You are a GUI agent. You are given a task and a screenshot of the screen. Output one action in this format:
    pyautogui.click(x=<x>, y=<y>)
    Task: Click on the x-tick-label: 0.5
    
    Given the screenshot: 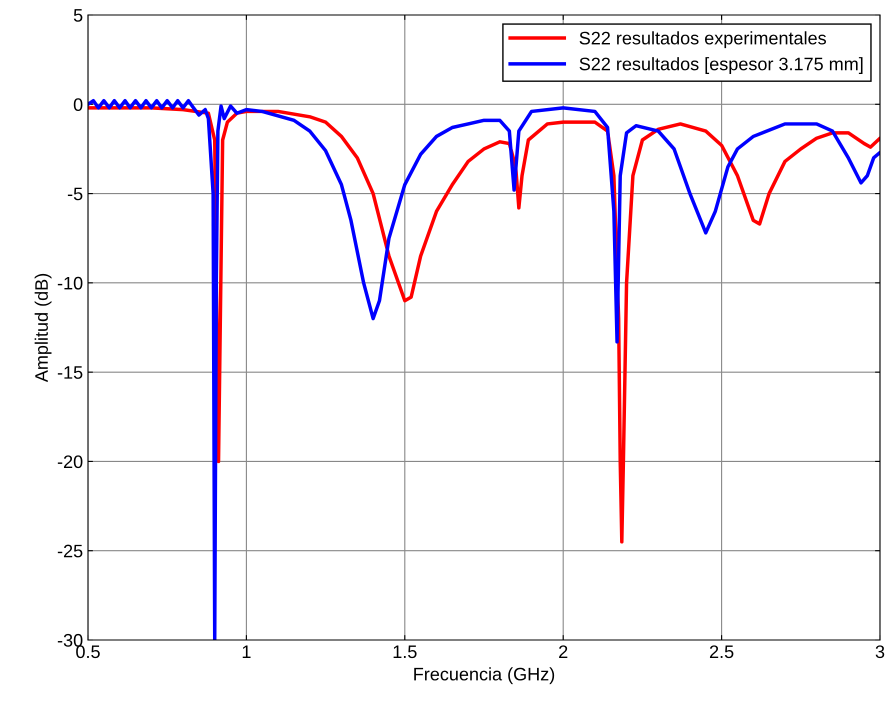 What is the action you would take?
    pyautogui.click(x=88, y=651)
    